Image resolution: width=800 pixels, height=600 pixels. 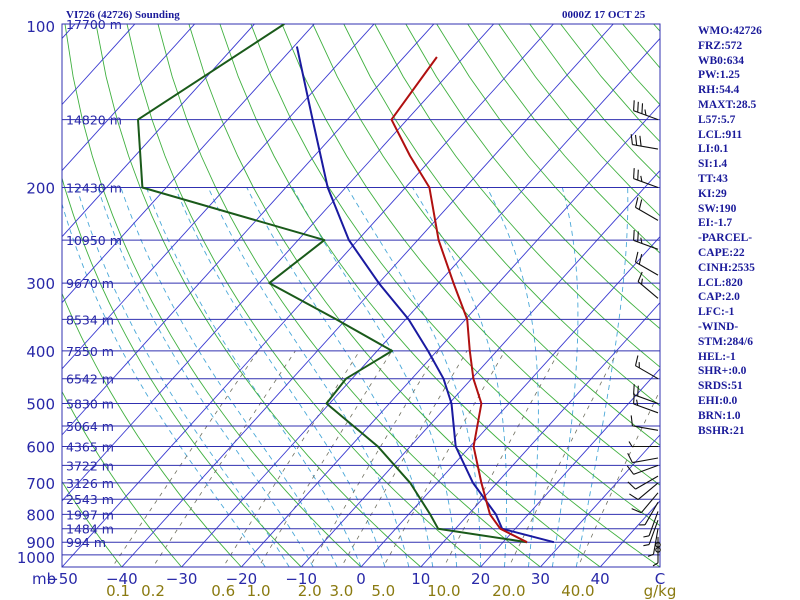 What do you see at coordinates (86, 542) in the screenshot?
I see `height-label: 994 m` at bounding box center [86, 542].